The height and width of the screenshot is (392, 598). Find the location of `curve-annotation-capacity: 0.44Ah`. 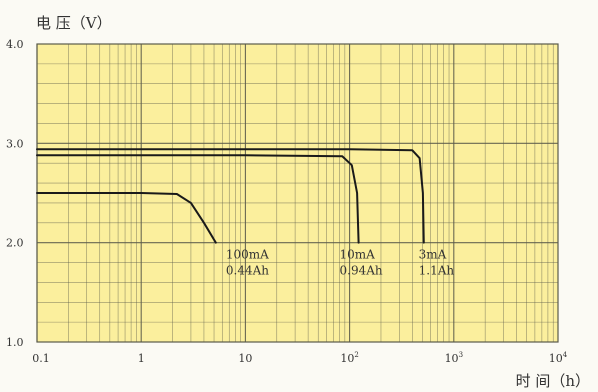

curve-annotation-capacity: 0.44Ah is located at coordinates (247, 271).